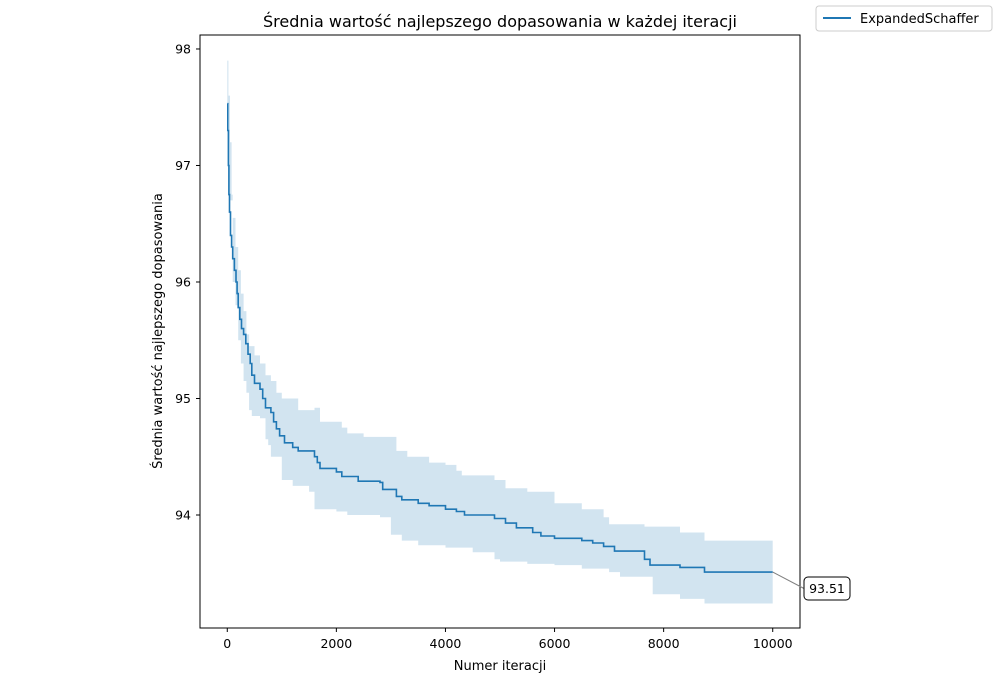  Describe the element at coordinates (158, 331) in the screenshot. I see `y-axis-label: Średnia wartość najlepszego dopasowania` at that location.